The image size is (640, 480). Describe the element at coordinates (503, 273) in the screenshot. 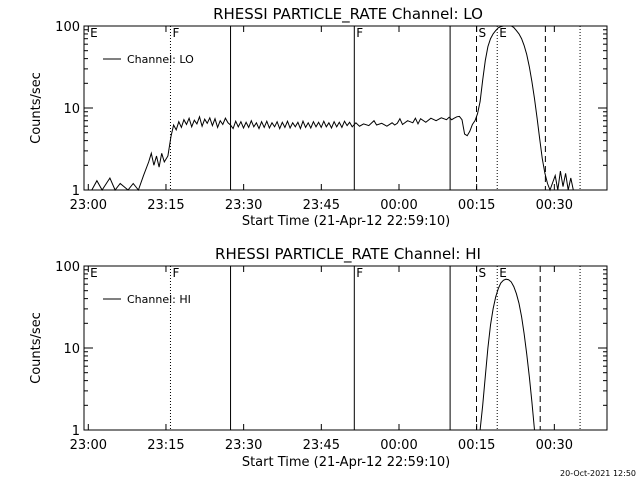

I see `region-marker-label-hi-6: E` at that location.